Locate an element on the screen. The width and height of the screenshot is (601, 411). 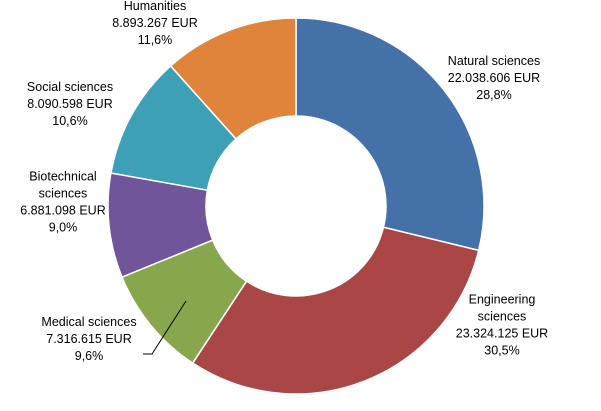
label-biotechnical-sciences: Biotechnical sciences 6.881.098 EUR 9,0% is located at coordinates (62, 202).